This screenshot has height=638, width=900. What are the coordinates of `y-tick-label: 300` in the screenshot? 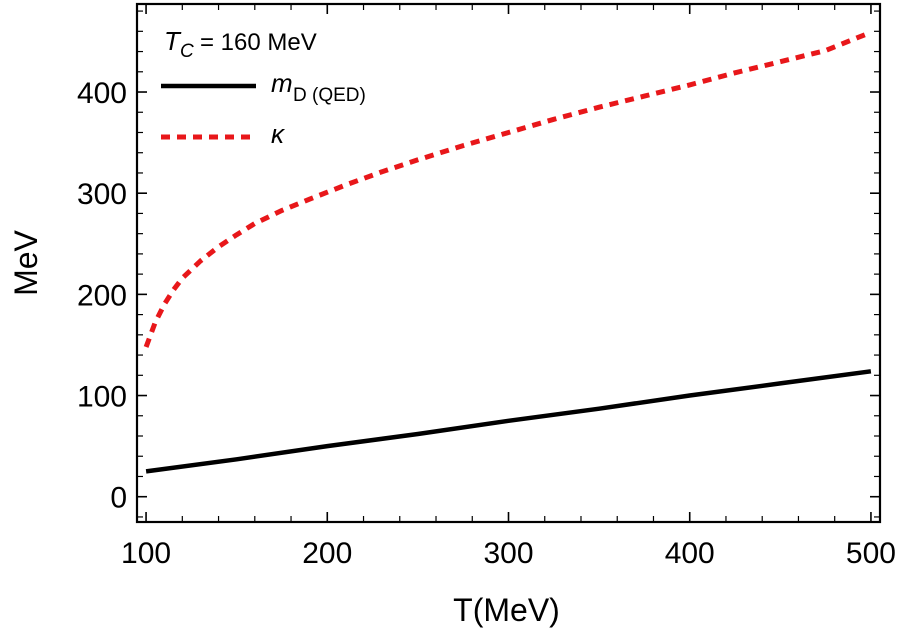 It's located at (102, 194).